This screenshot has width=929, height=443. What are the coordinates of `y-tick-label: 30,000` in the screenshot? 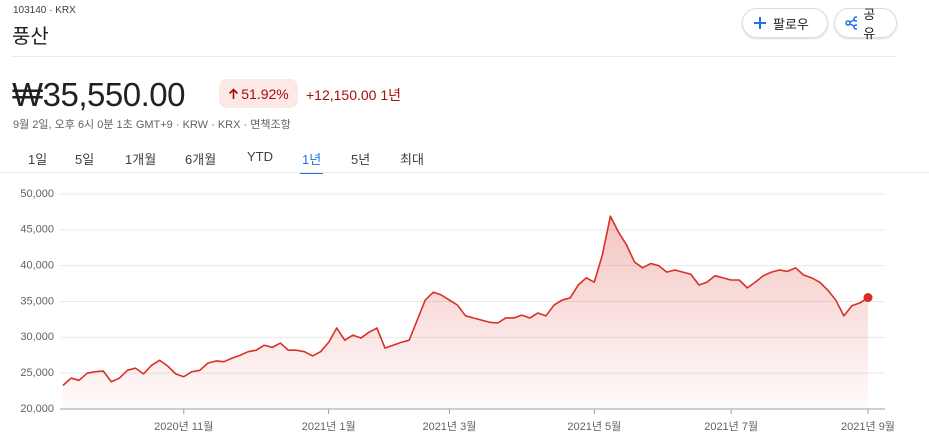 It's located at (37, 337).